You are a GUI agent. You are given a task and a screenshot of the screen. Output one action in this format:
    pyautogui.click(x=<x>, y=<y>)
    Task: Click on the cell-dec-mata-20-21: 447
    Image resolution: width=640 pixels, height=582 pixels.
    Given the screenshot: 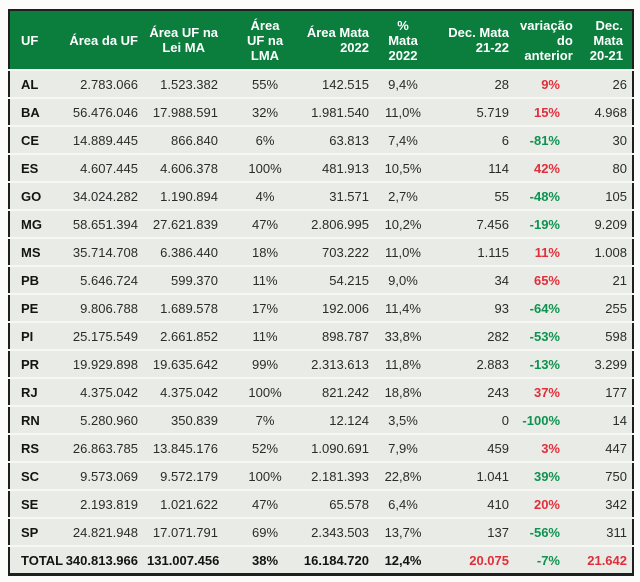 What is the action you would take?
    pyautogui.click(x=601, y=447)
    